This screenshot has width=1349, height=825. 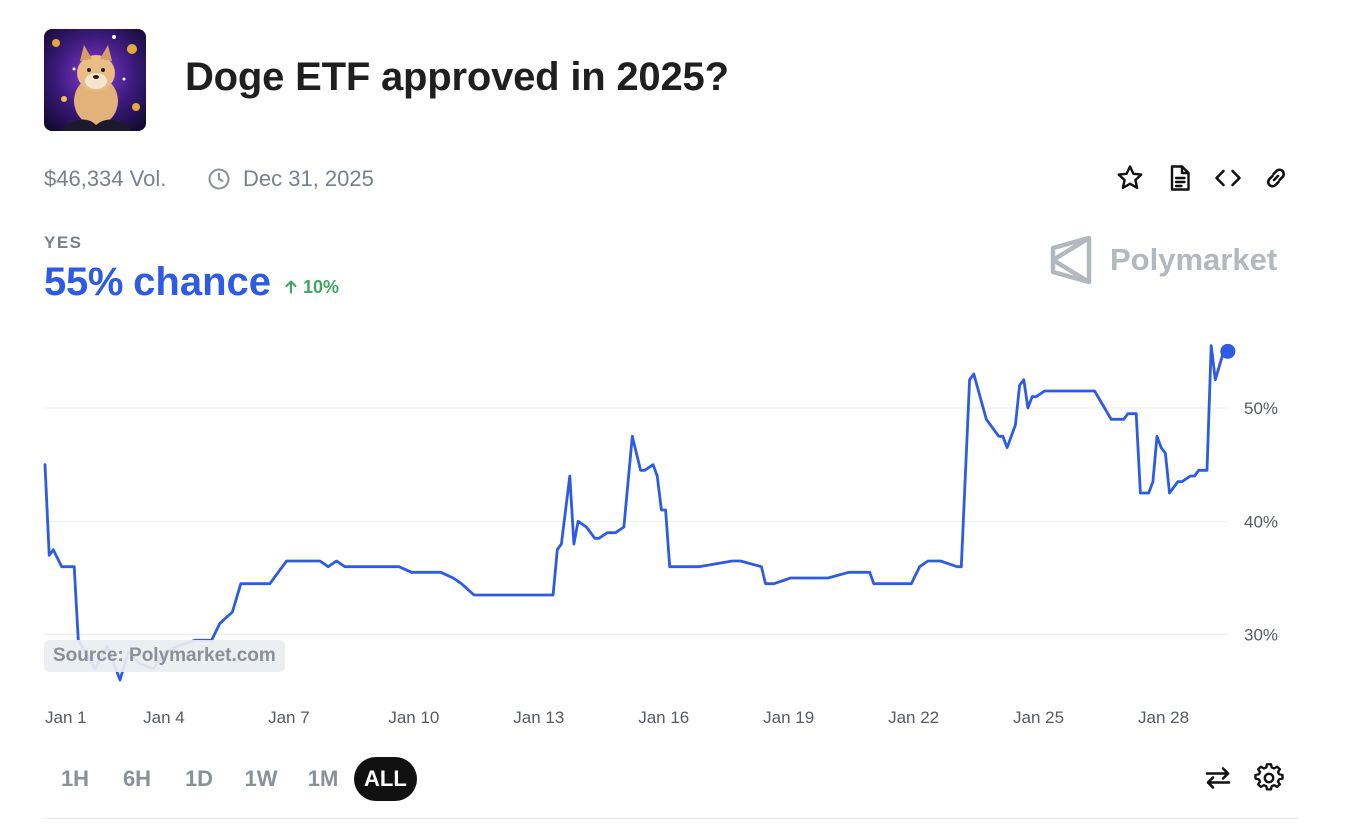 I want to click on range-tabs: 1H 6H 1D 1W 1M ALL, so click(x=230, y=779).